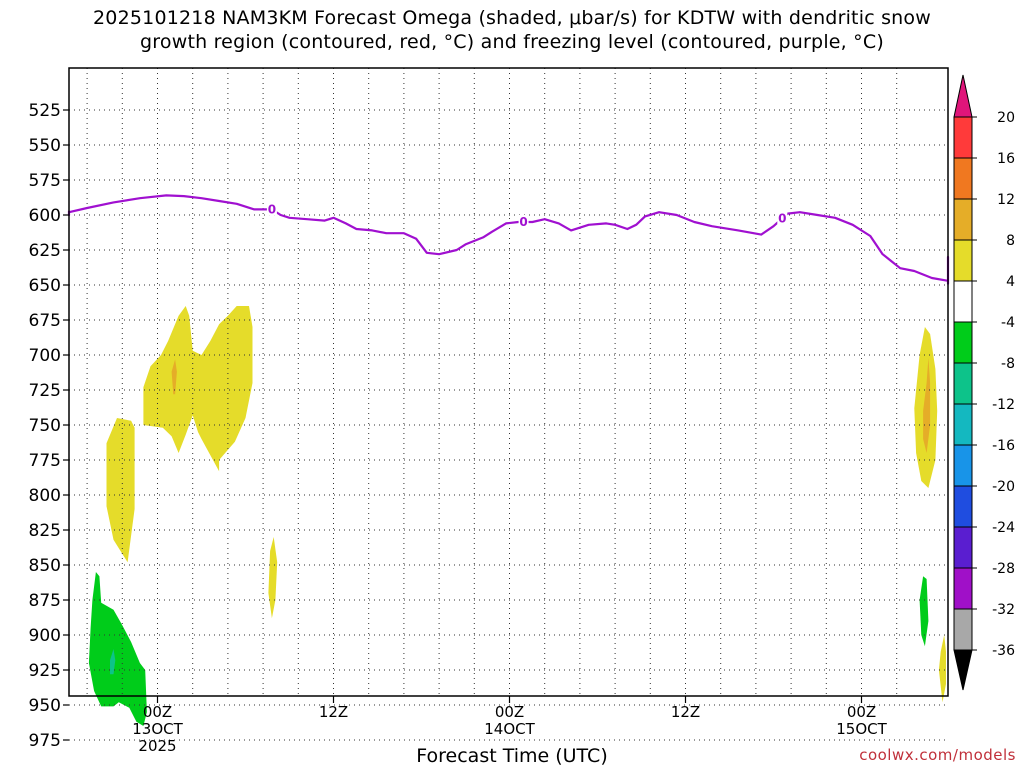  What do you see at coordinates (45, 496) in the screenshot?
I see `y-tick-label: 800` at bounding box center [45, 496].